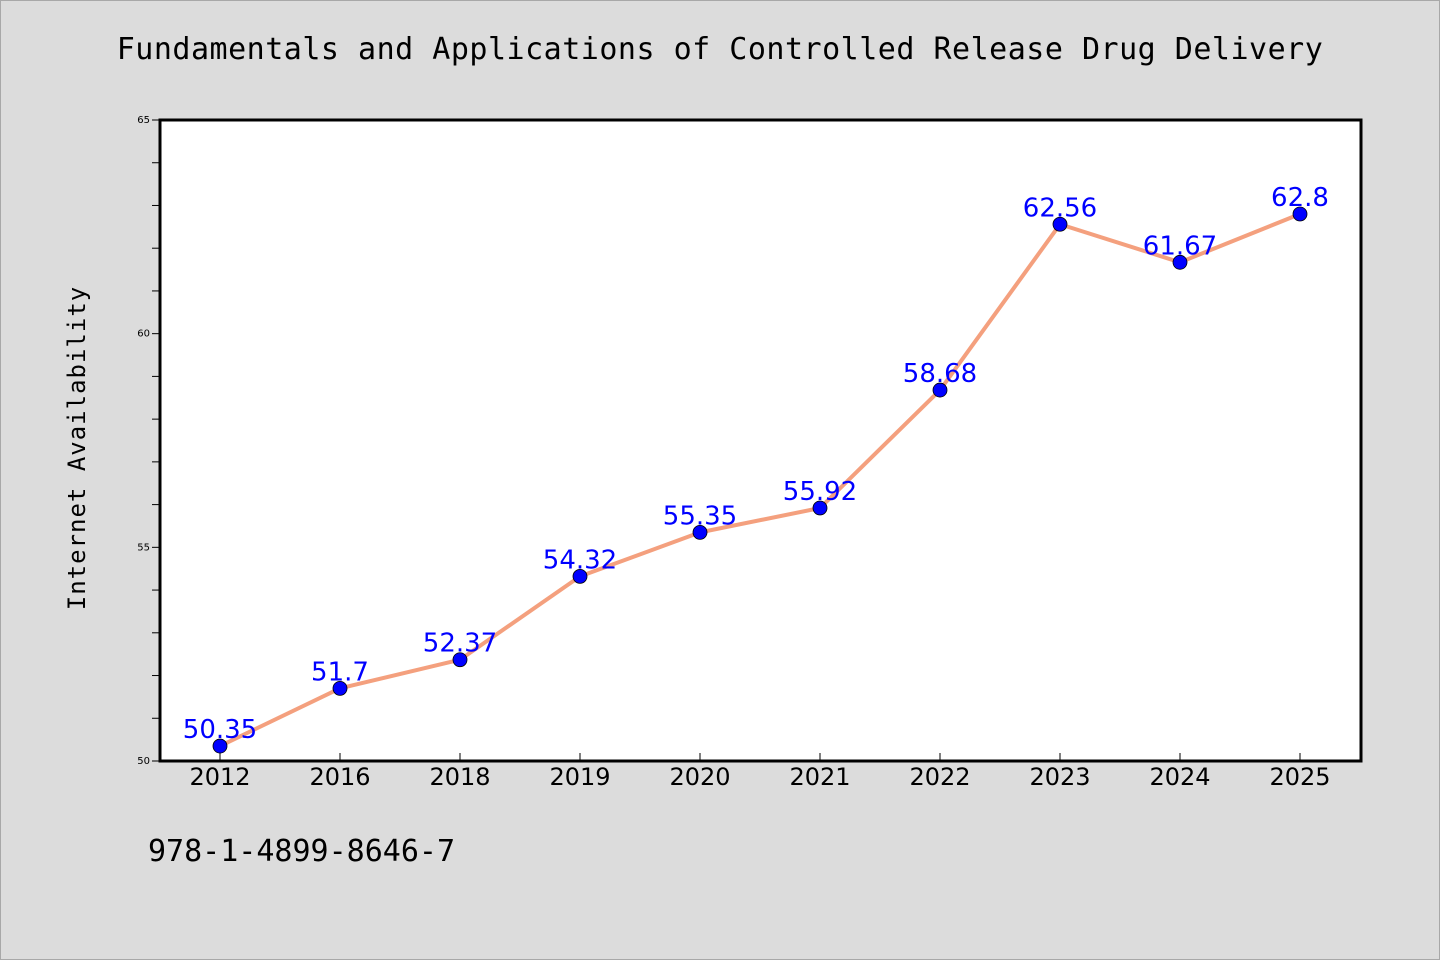  I want to click on data-label: 52.37, so click(460, 644).